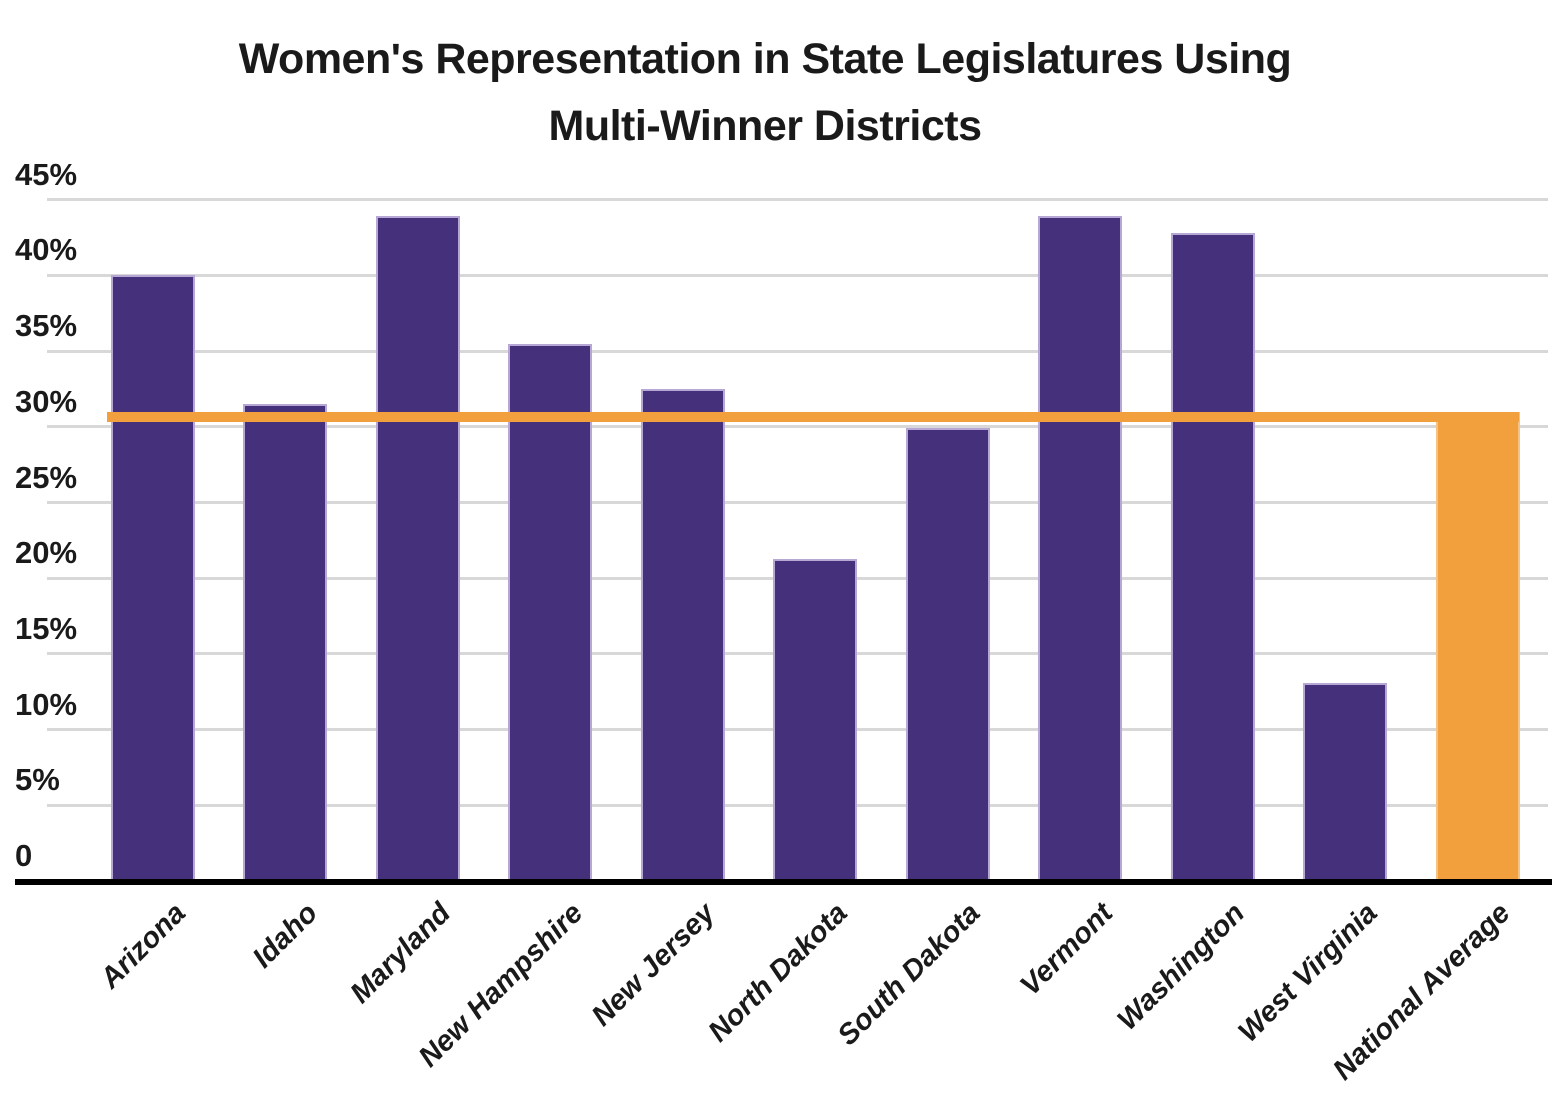  Describe the element at coordinates (46, 628) in the screenshot. I see `y-tick-label-15: 15%` at that location.